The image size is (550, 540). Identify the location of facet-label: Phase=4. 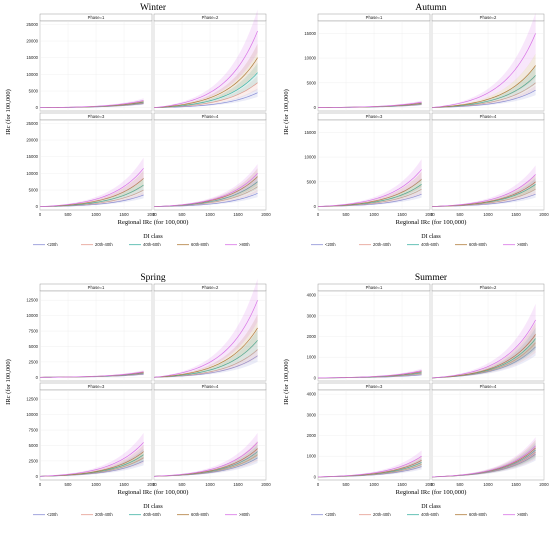
(210, 116).